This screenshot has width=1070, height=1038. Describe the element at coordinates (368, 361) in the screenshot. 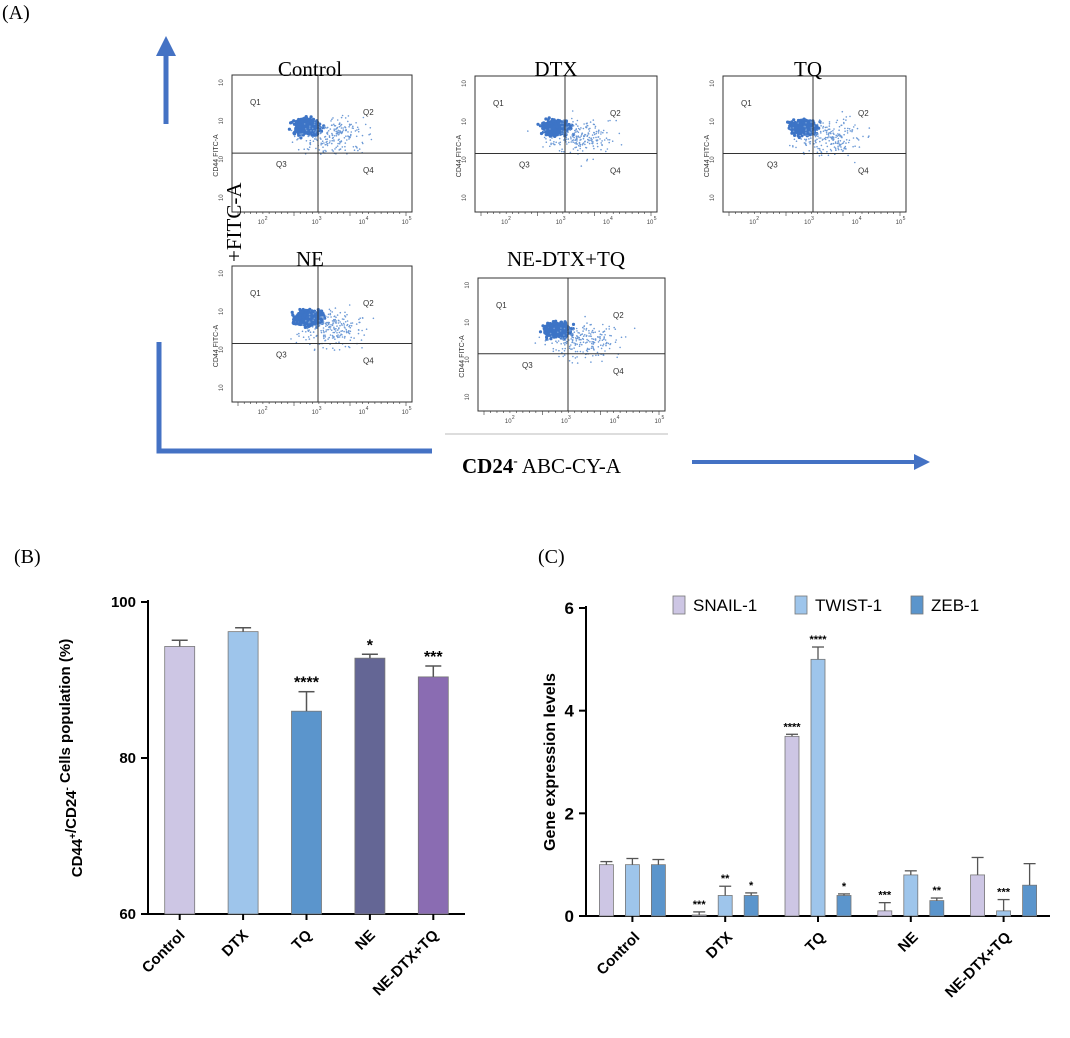

I see `quadrant-label-q4: Q4` at that location.